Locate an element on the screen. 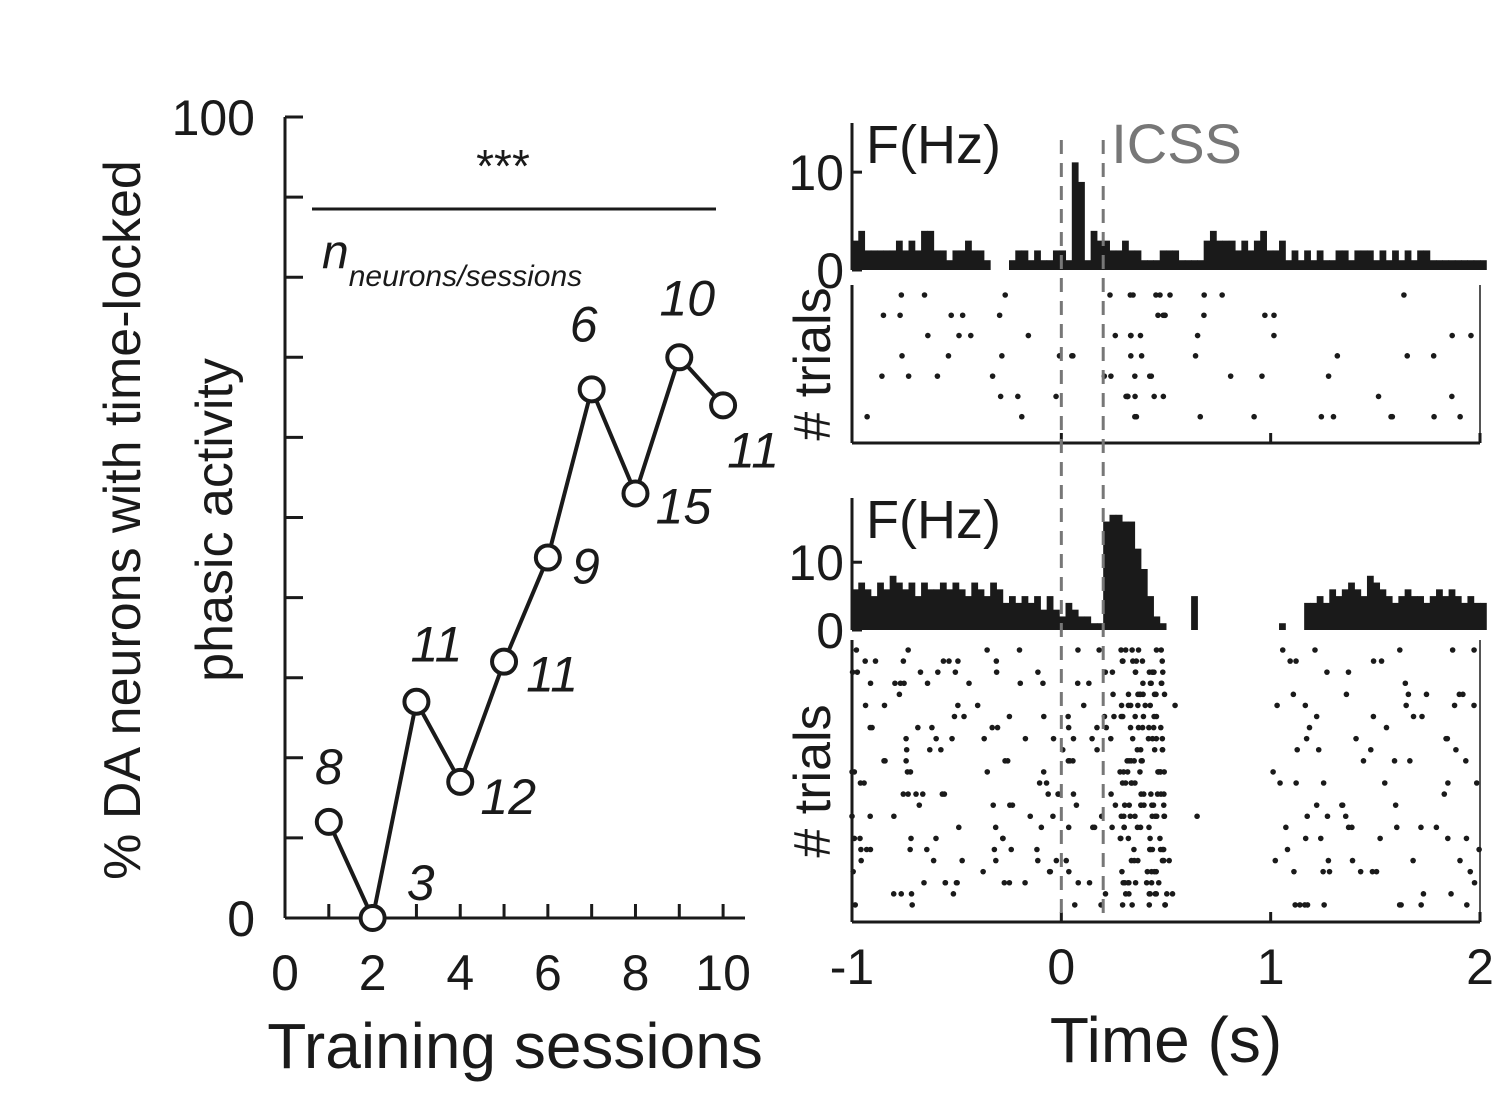 The height and width of the screenshot is (1095, 1498). series-line is located at coordinates (525, 639).